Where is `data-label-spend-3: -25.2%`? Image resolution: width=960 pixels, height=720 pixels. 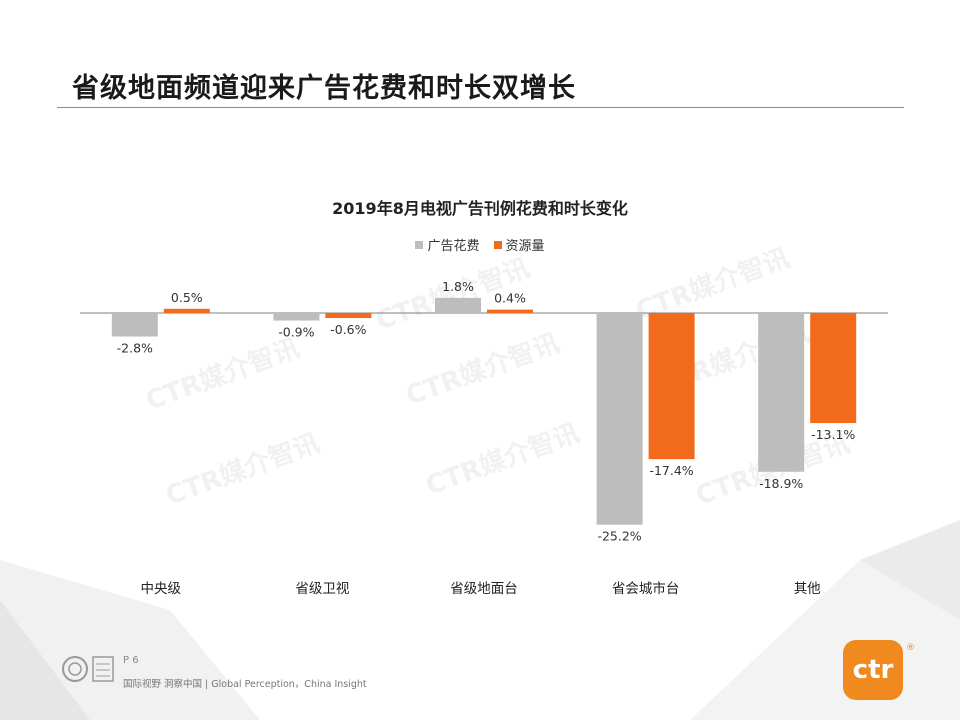
data-label-spend-3: -25.2% is located at coordinates (619, 536).